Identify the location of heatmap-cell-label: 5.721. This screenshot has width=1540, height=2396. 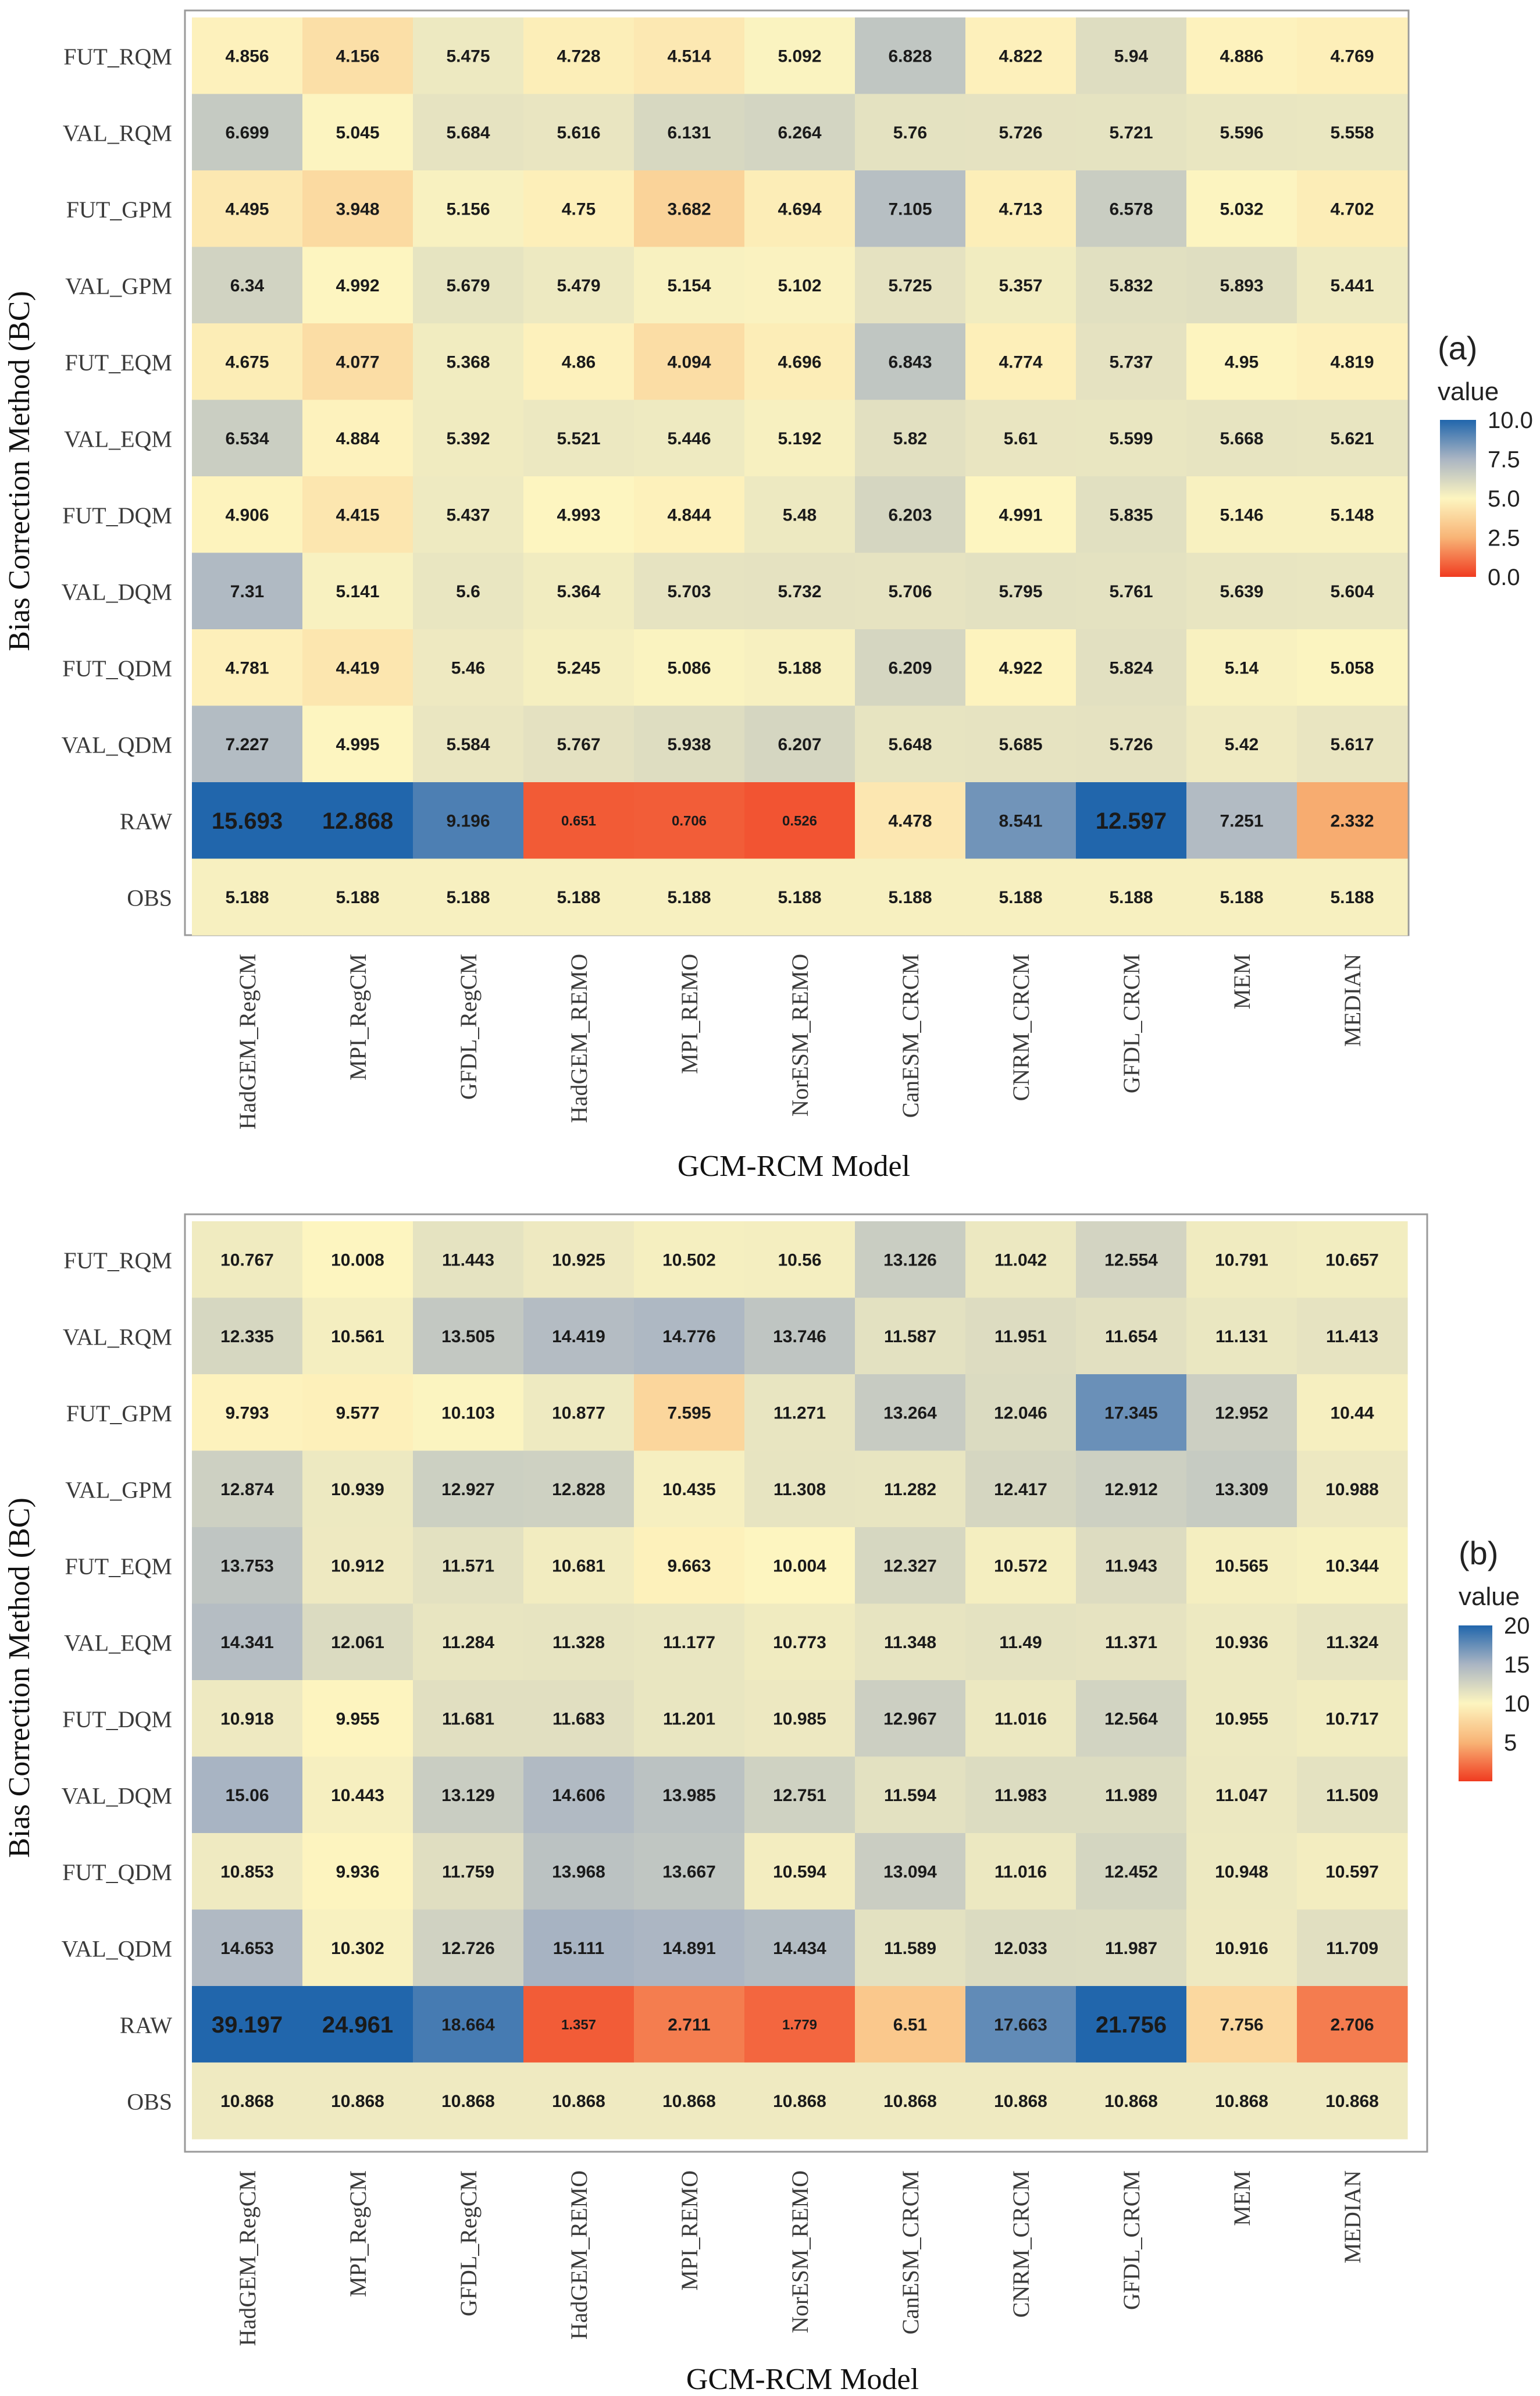
(1131, 132).